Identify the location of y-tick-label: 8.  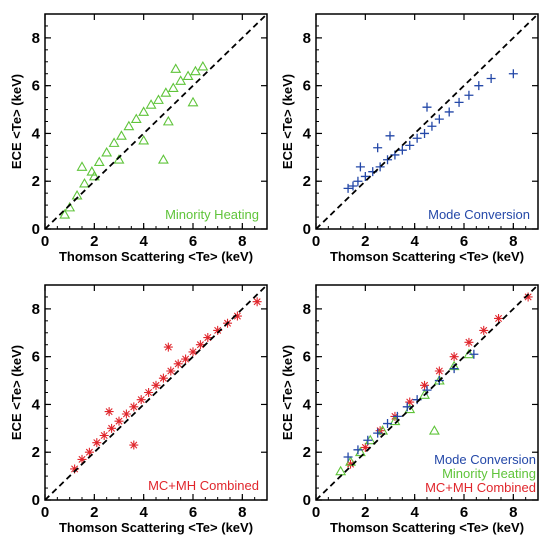
(307, 309).